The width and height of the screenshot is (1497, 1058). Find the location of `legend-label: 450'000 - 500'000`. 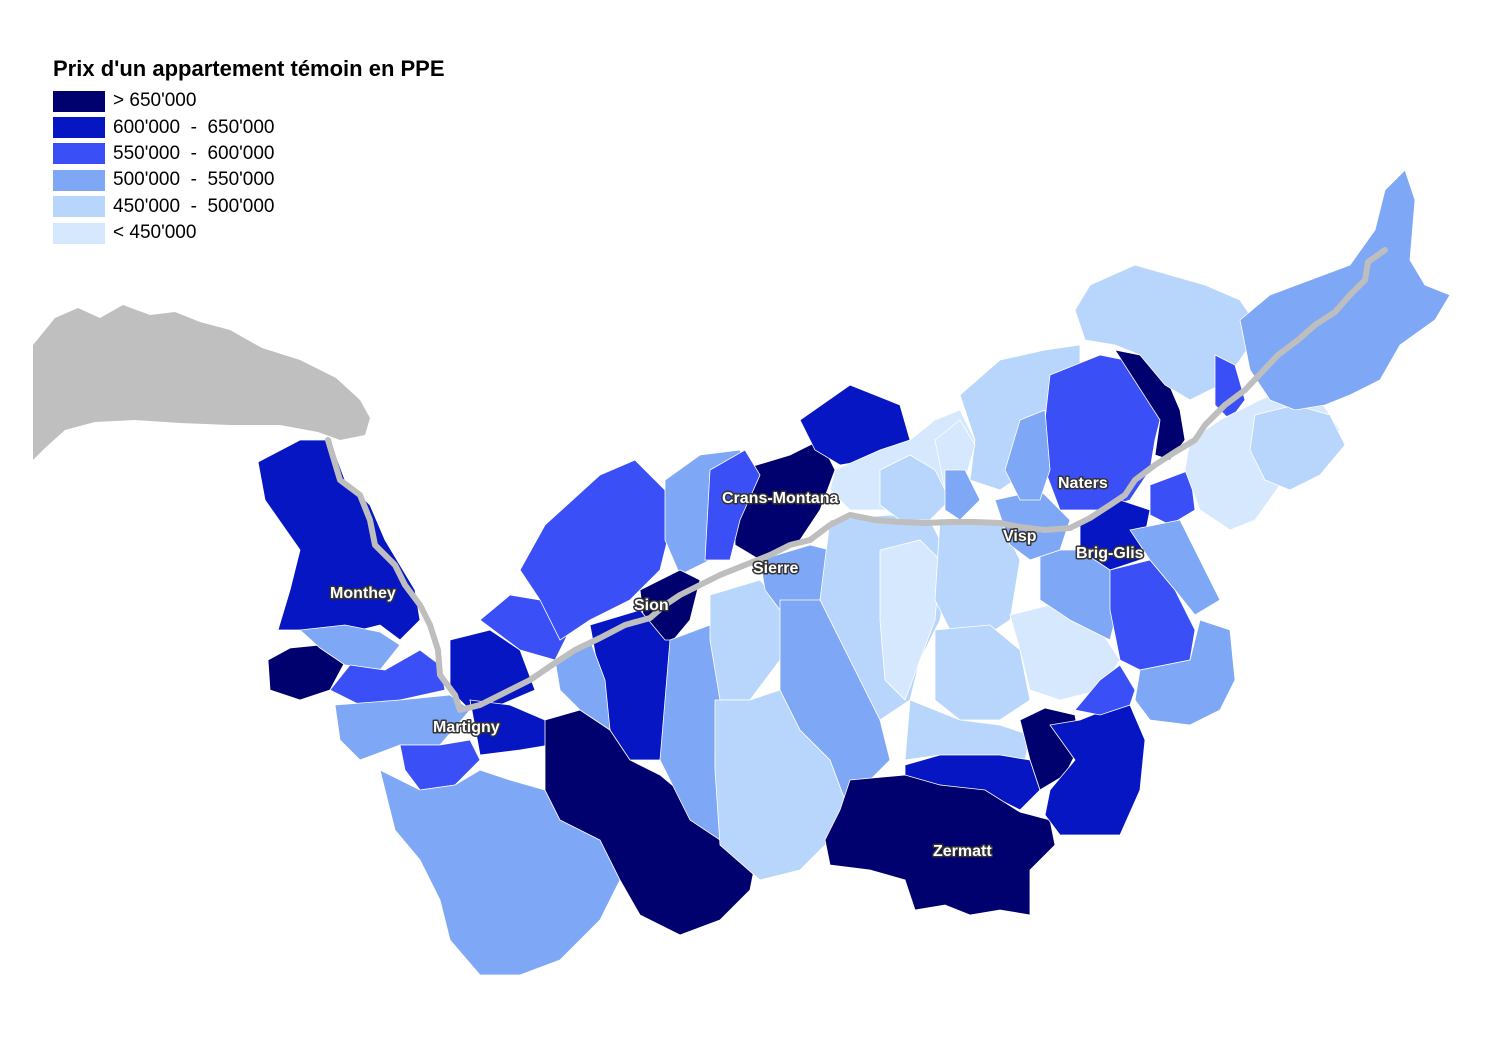

legend-label: 450'000 - 500'000 is located at coordinates (194, 206).